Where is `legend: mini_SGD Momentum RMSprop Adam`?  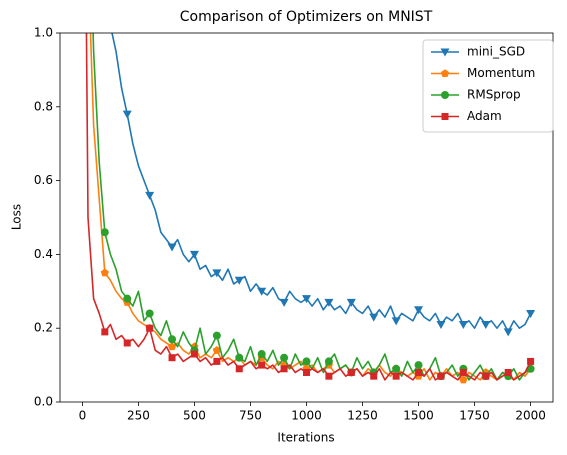
legend: mini_SGD Momentum RMSprop Adam is located at coordinates (488, 86).